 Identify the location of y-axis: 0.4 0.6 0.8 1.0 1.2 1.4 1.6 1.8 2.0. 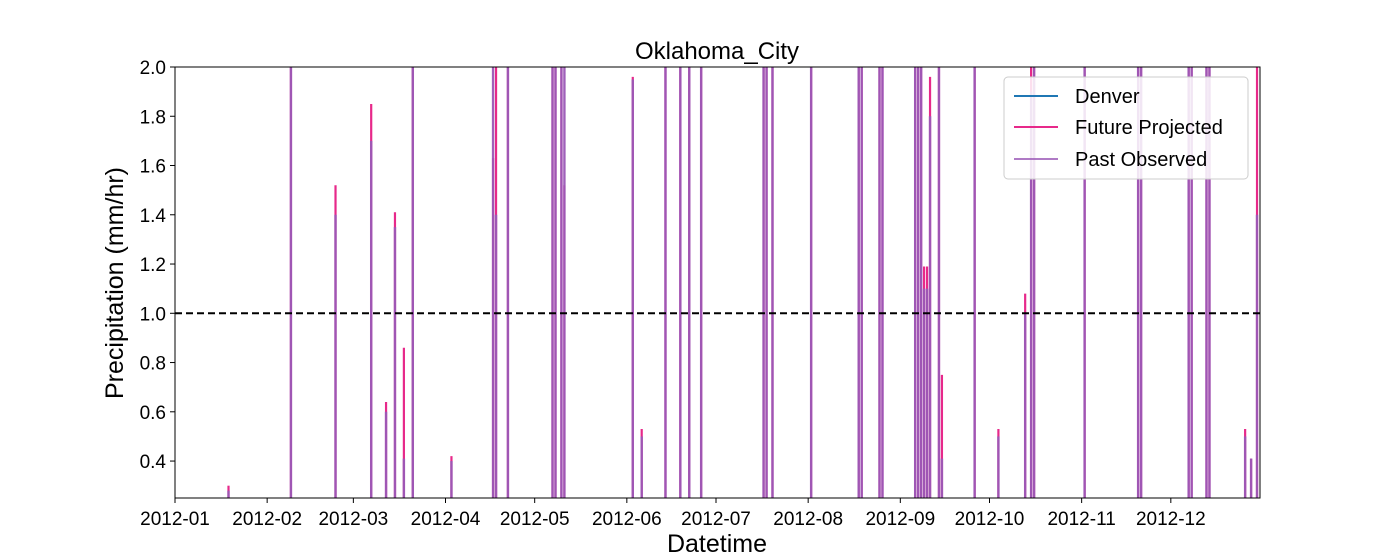
(157, 265).